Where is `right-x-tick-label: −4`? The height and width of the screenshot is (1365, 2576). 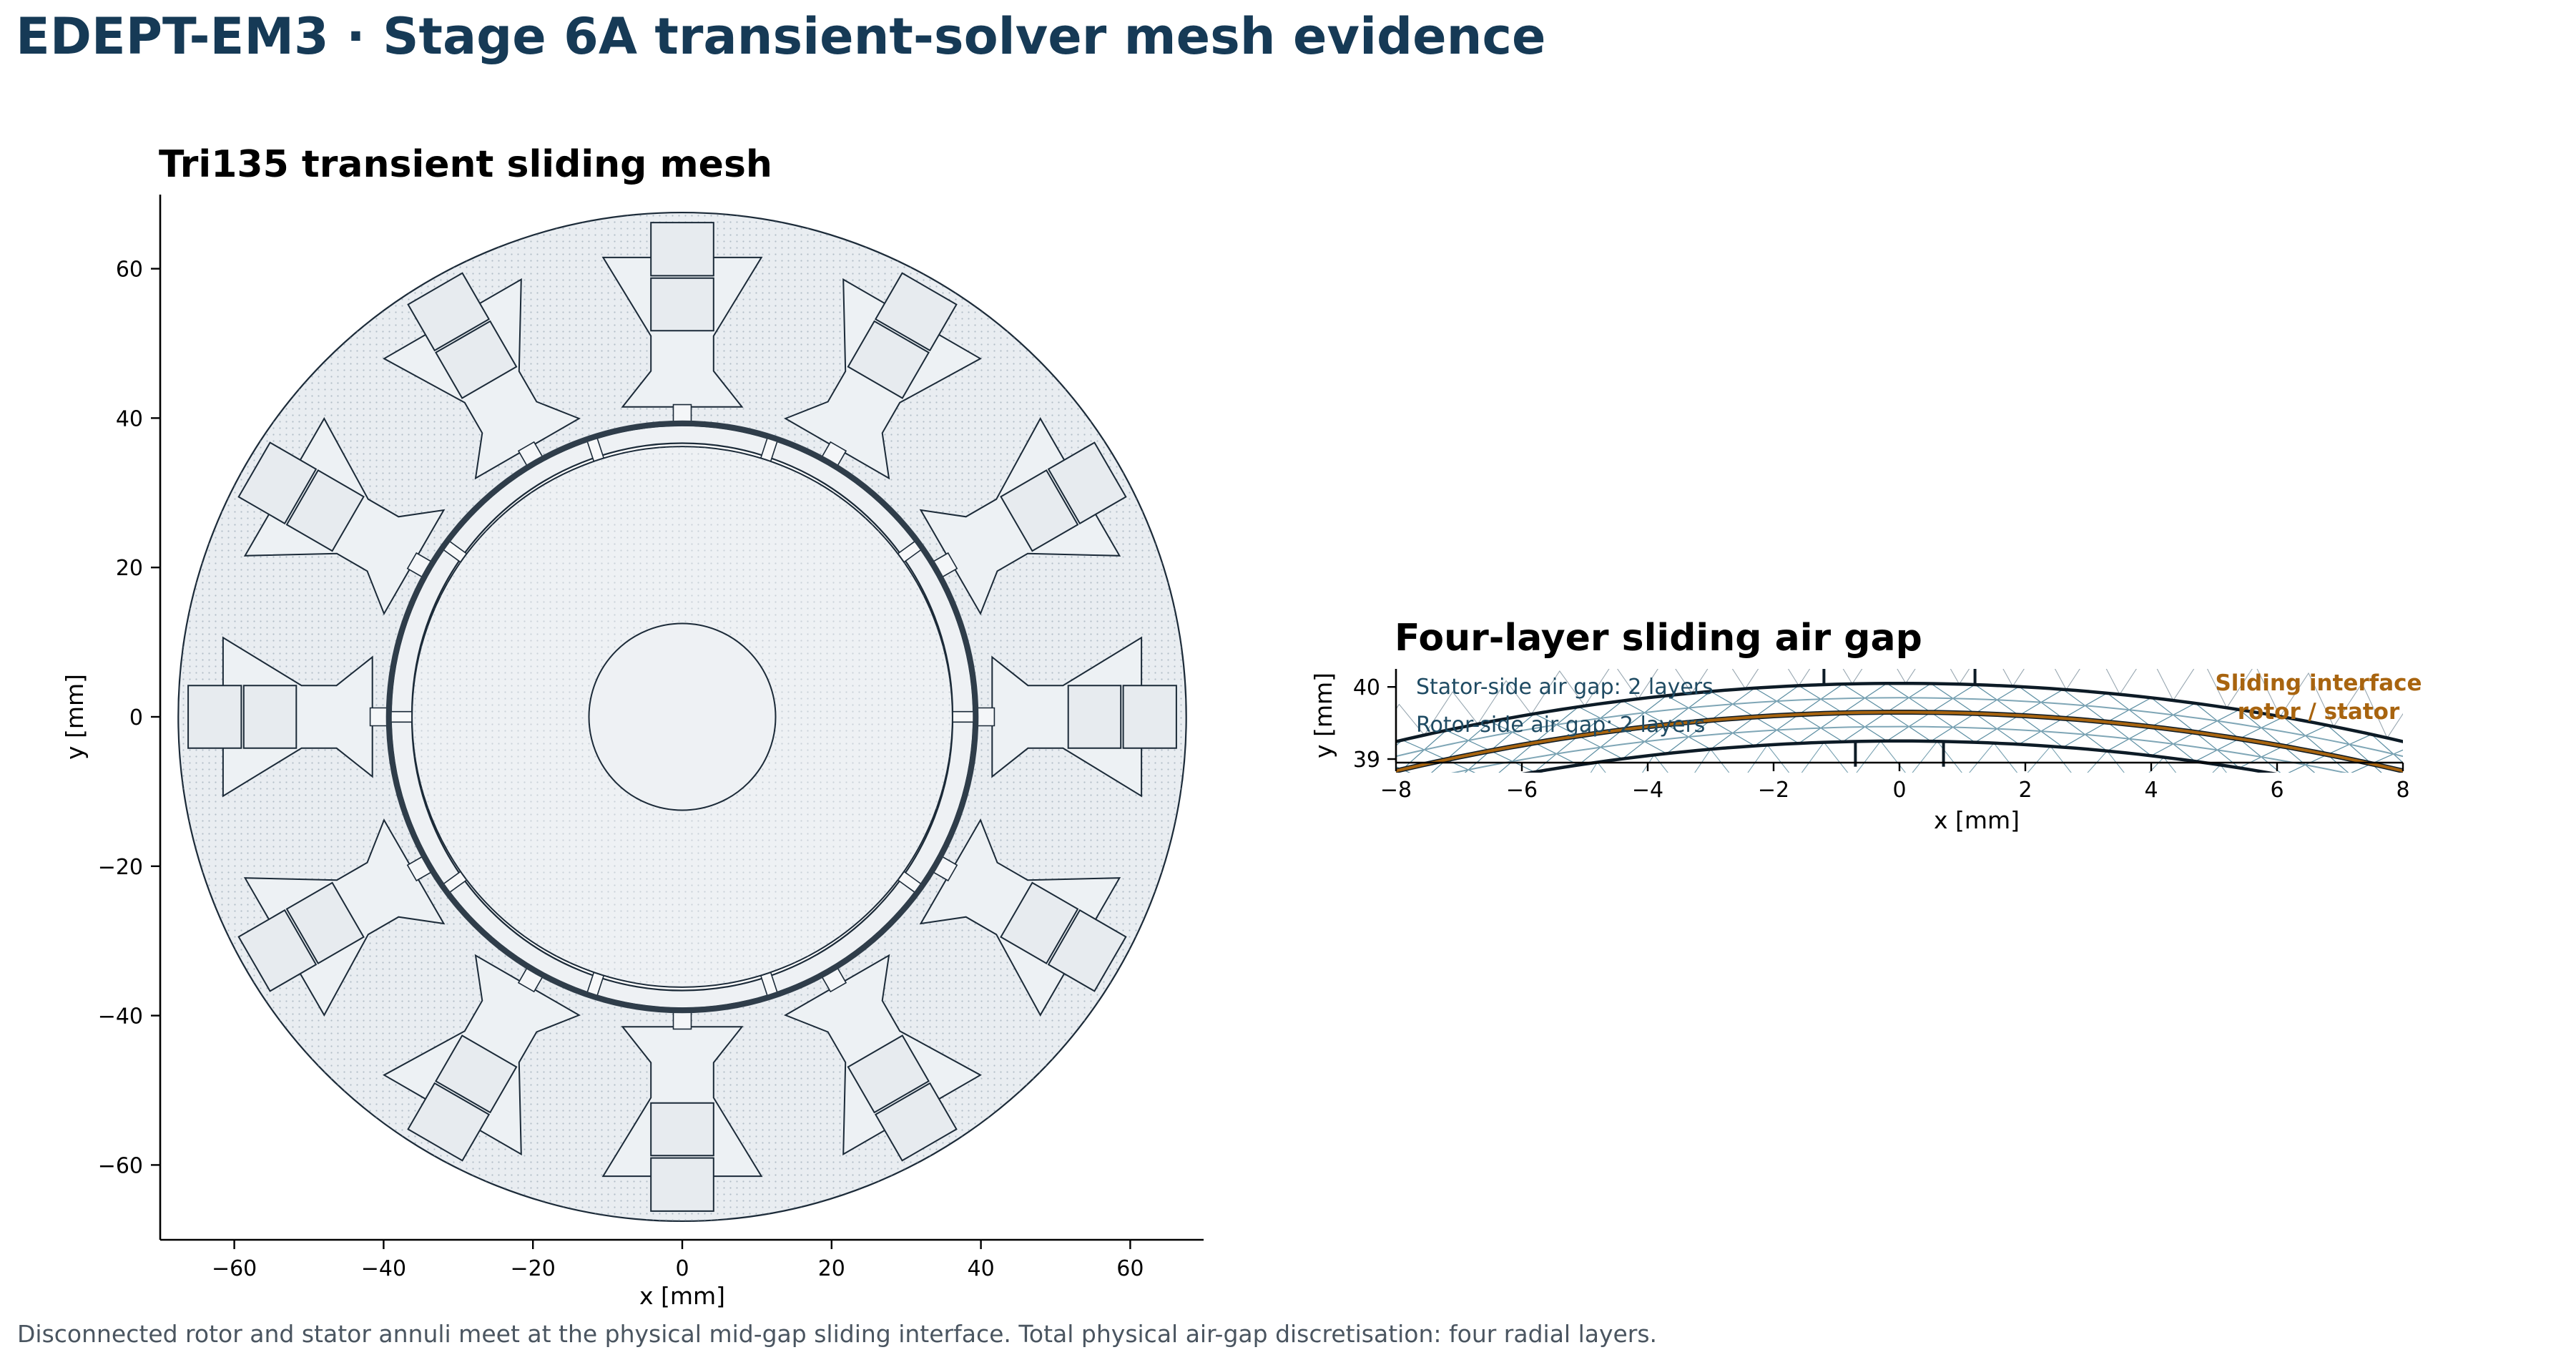
right-x-tick-label: −4 is located at coordinates (1648, 790).